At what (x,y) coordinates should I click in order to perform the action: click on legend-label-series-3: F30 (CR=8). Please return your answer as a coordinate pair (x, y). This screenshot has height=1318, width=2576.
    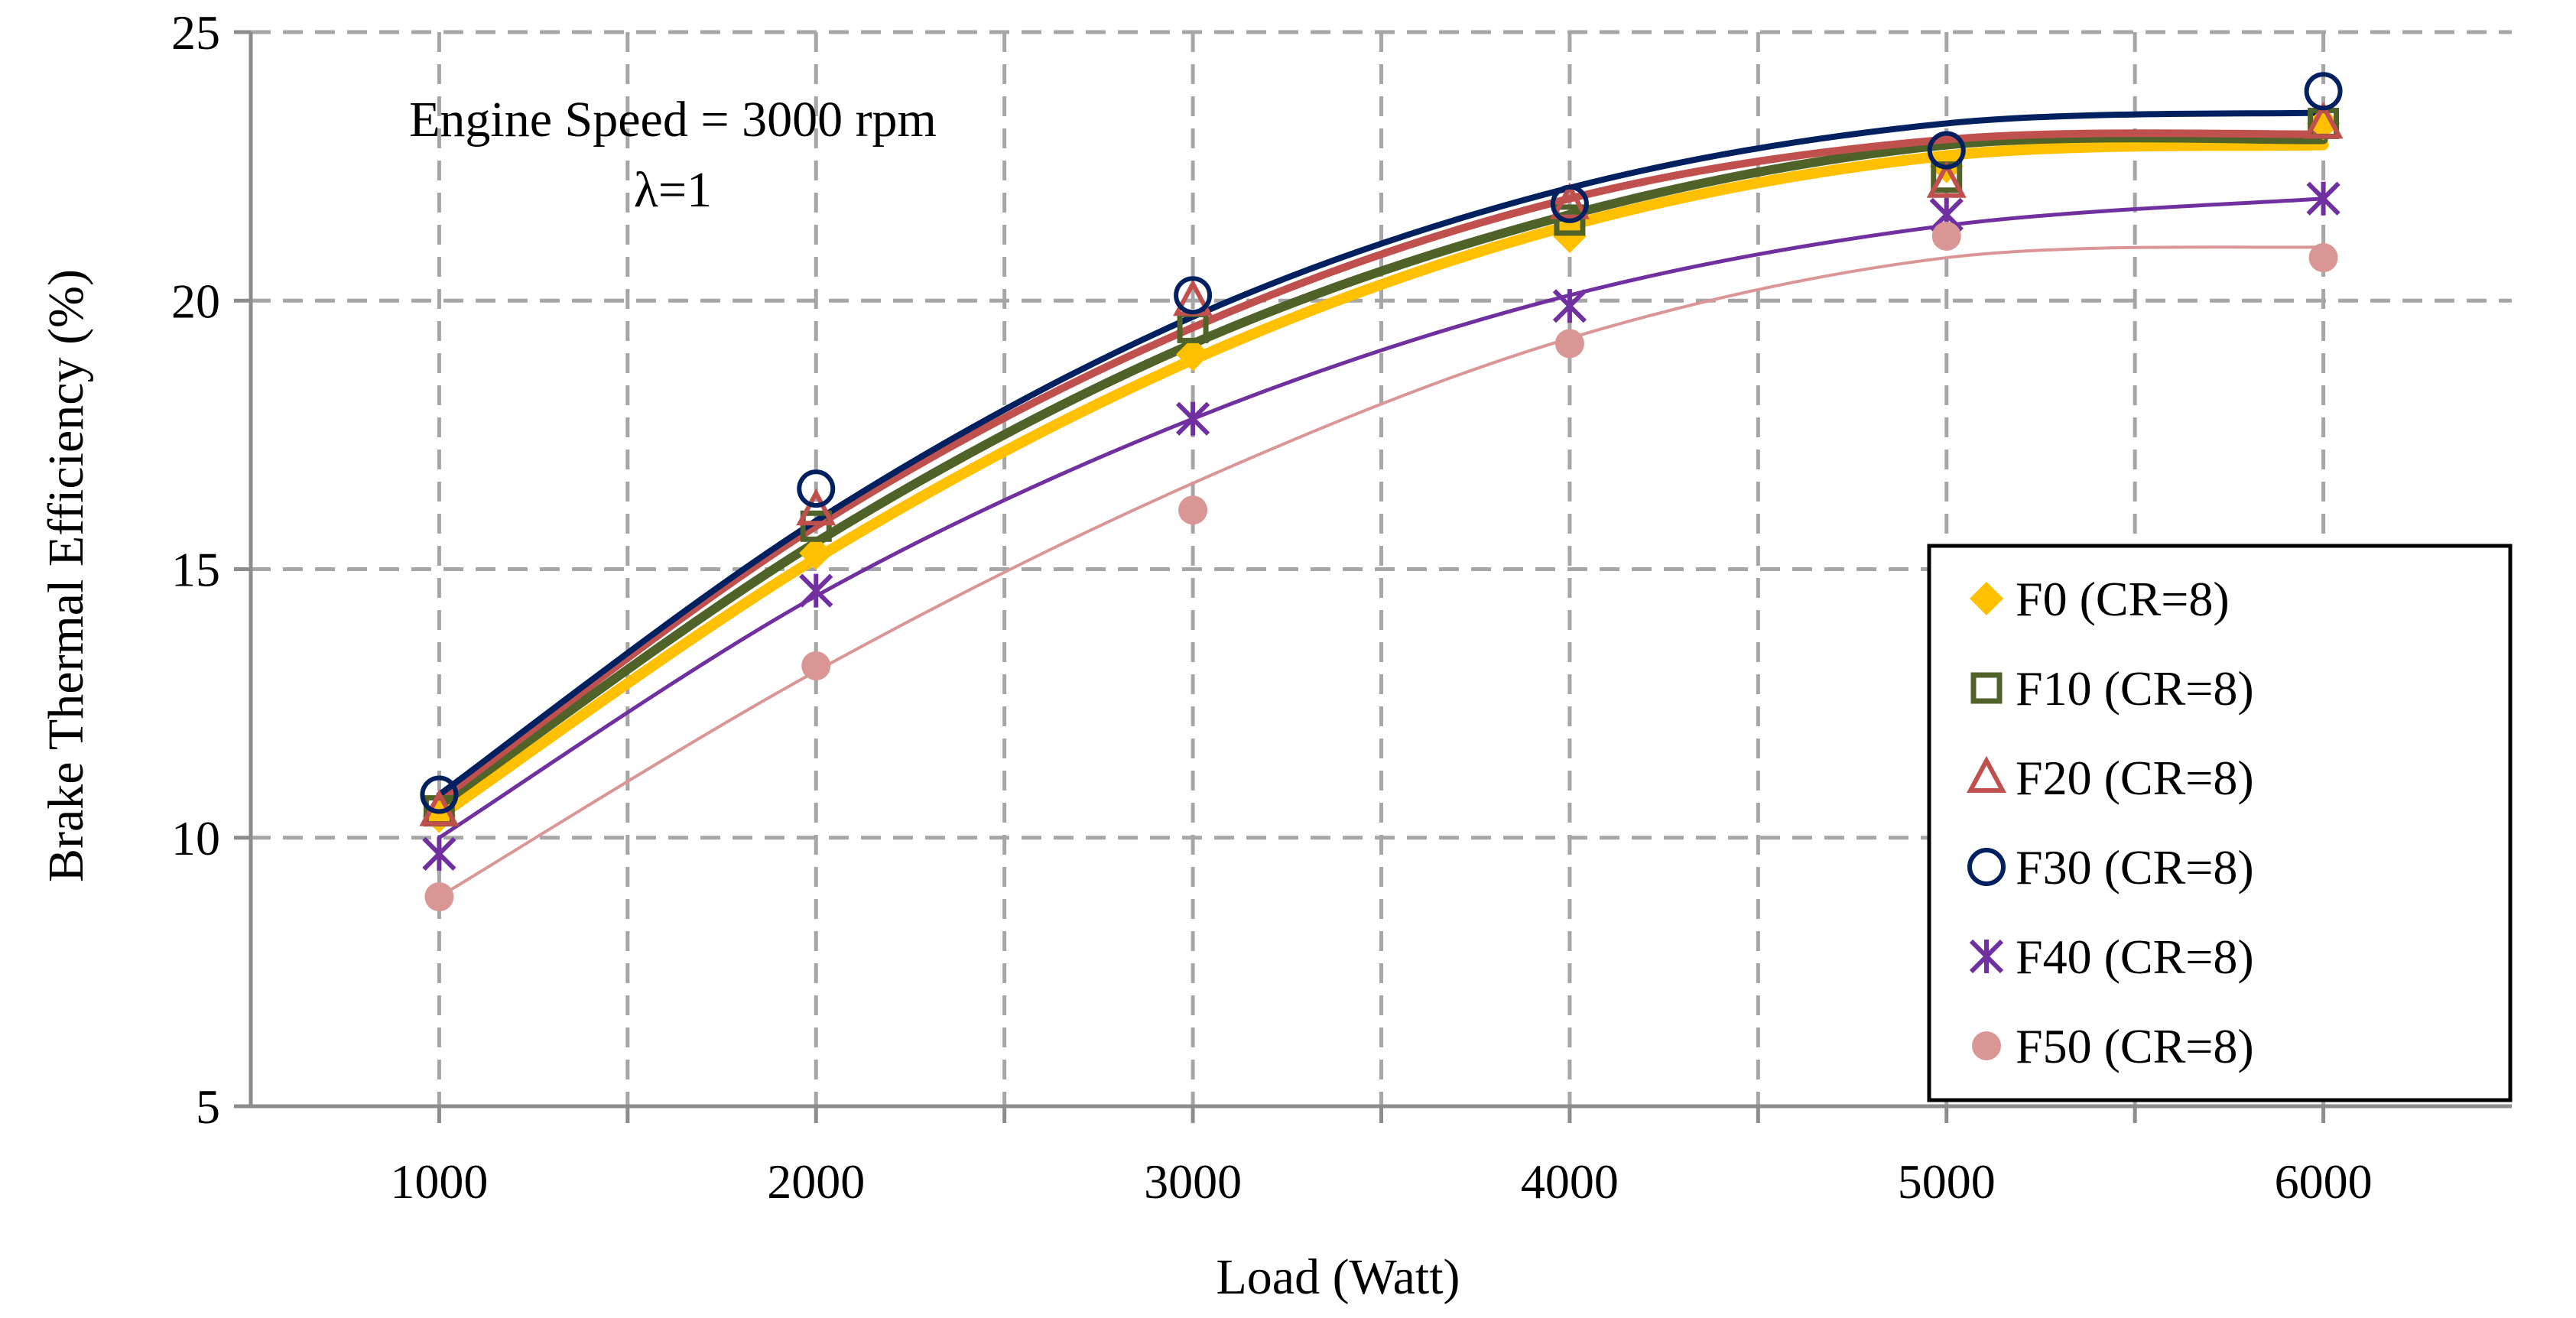
    Looking at the image, I should click on (2135, 867).